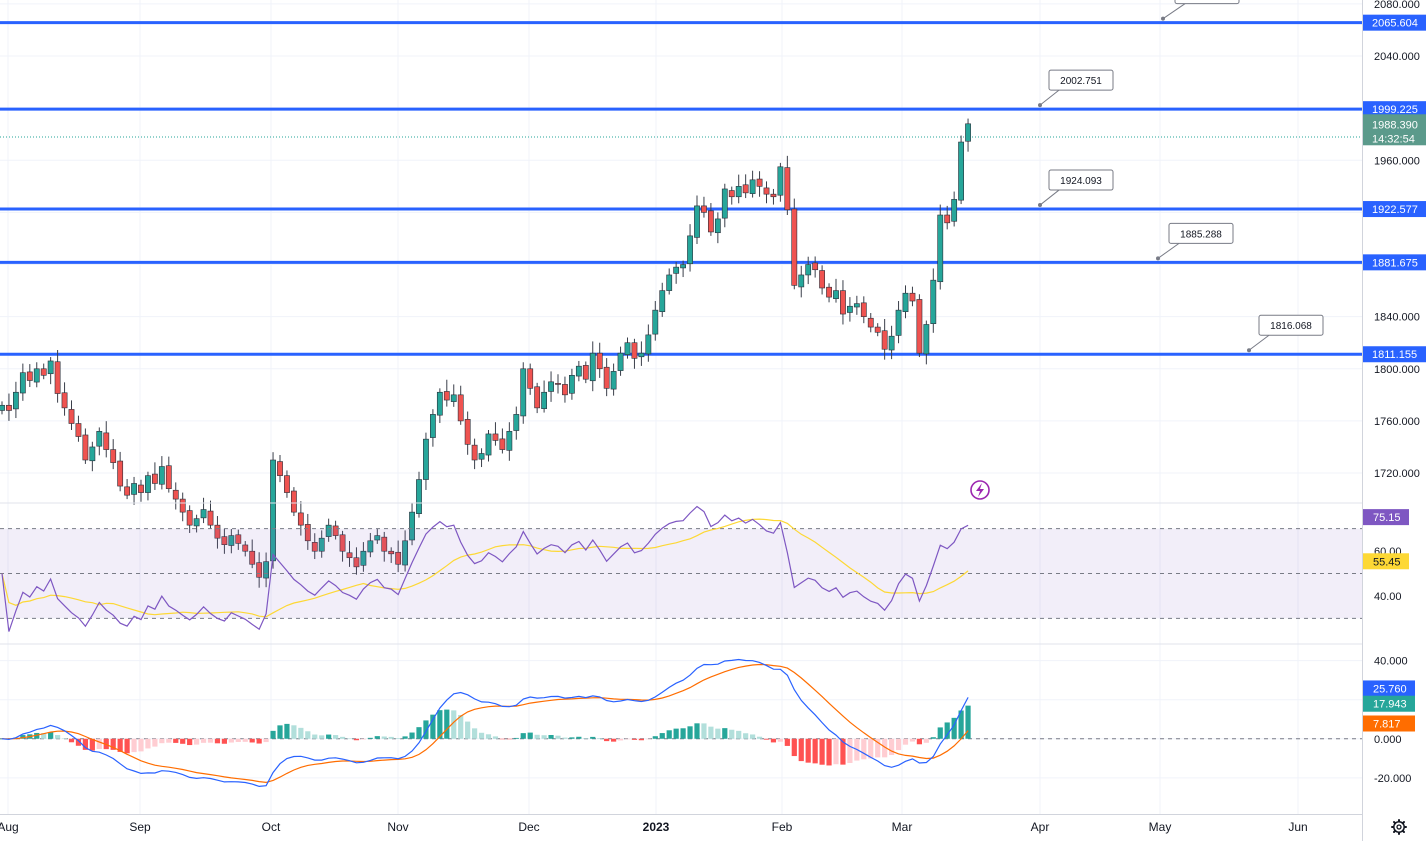 The width and height of the screenshot is (1426, 841). Describe the element at coordinates (1397, 5) in the screenshot. I see `price-tick-label: 2080.000` at that location.